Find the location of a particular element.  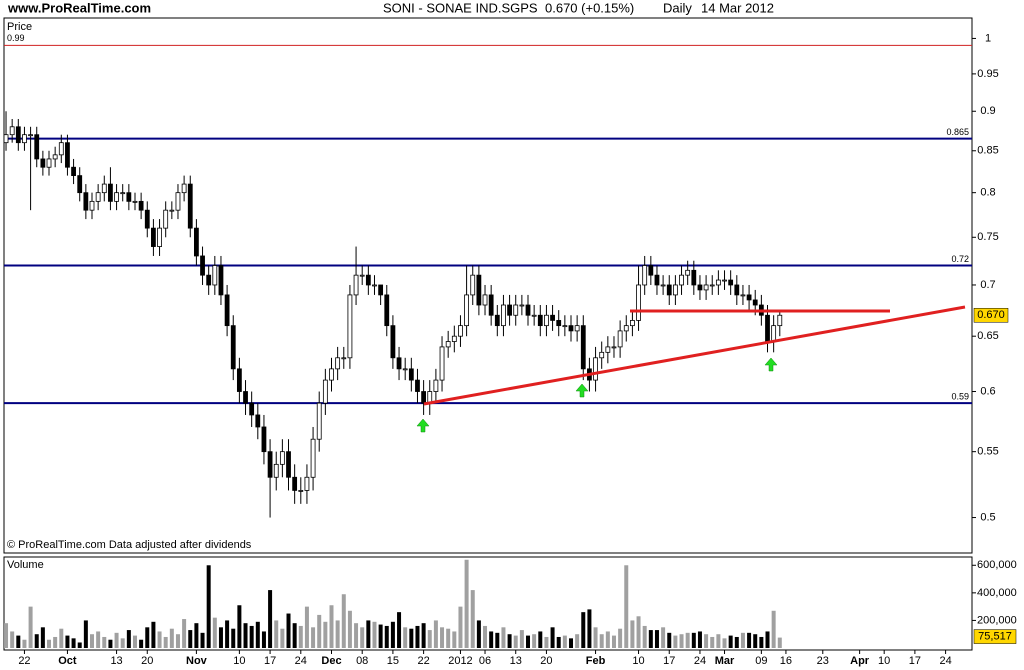

x-tick-label: 15 is located at coordinates (393, 661).